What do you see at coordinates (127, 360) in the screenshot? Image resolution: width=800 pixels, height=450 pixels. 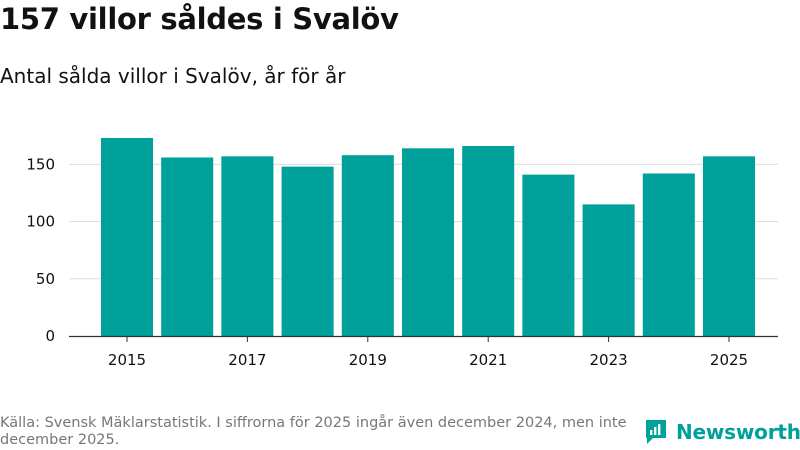 I see `x-tick-label: 2015` at bounding box center [127, 360].